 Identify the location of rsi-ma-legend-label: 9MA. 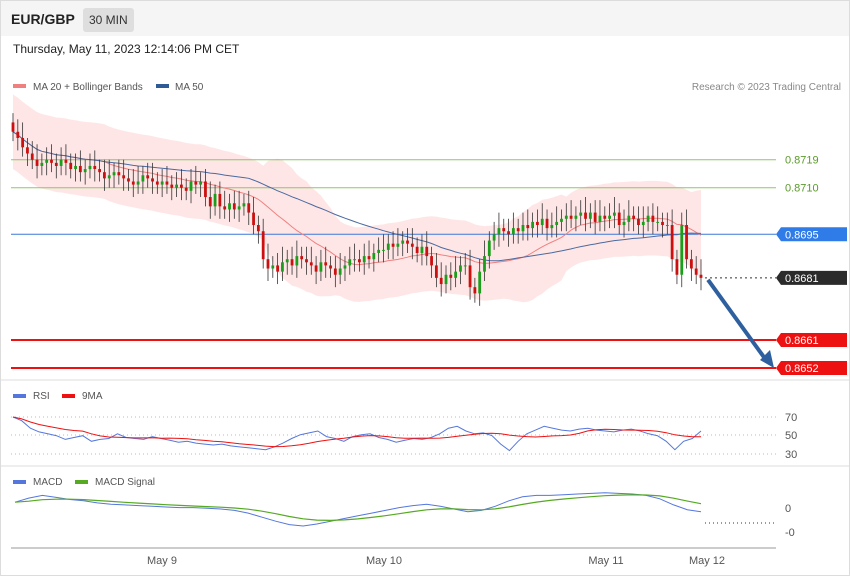
(92, 396).